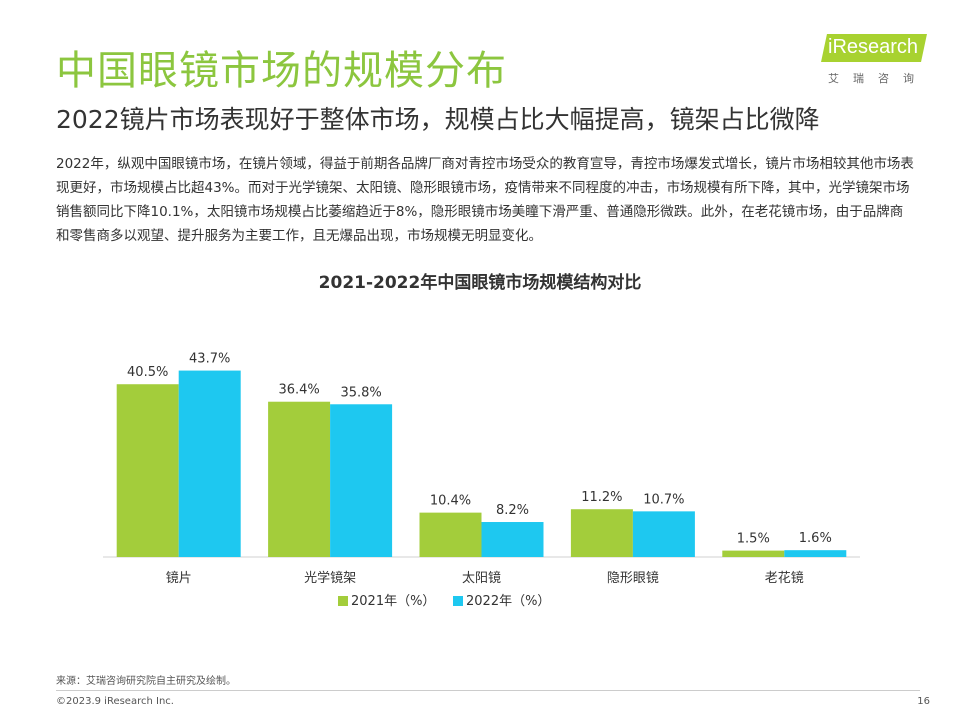  I want to click on logo-subtext: 艾瑞咨询, so click(878, 78).